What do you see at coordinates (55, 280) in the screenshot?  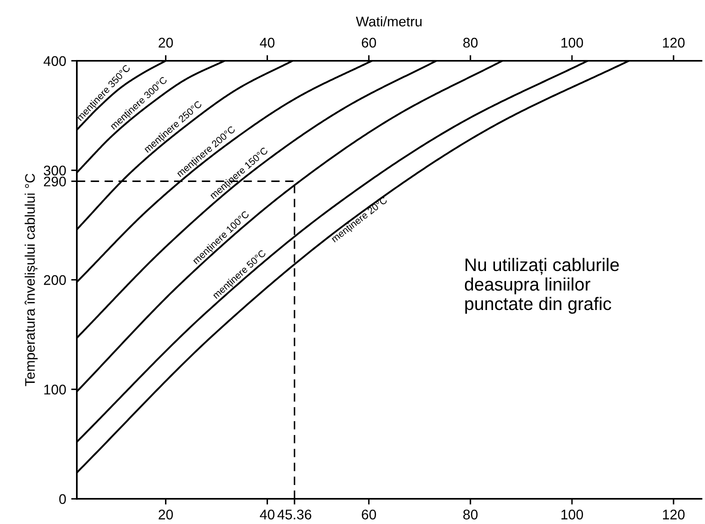 I see `y-tick-label: 200` at bounding box center [55, 280].